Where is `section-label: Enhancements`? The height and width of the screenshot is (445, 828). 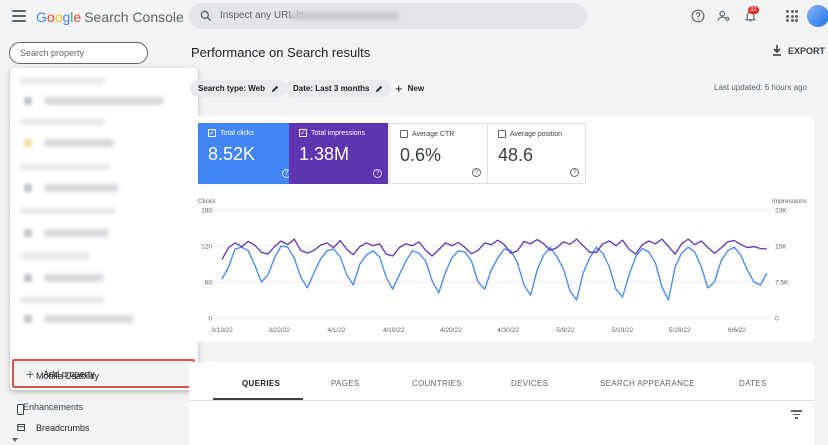 section-label: Enhancements is located at coordinates (53, 407).